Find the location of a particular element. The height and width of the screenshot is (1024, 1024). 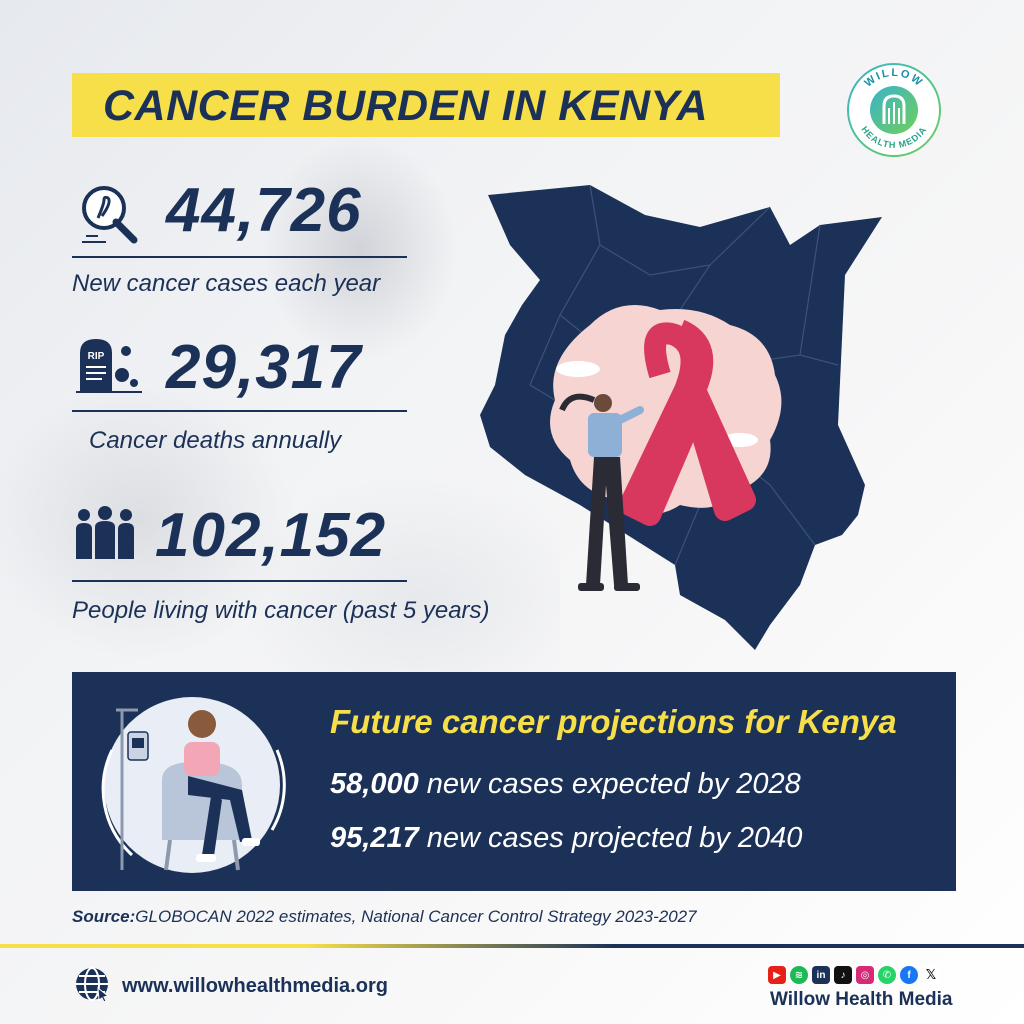

page-title: CANCER BURDEN IN KENYA is located at coordinates (406, 106).